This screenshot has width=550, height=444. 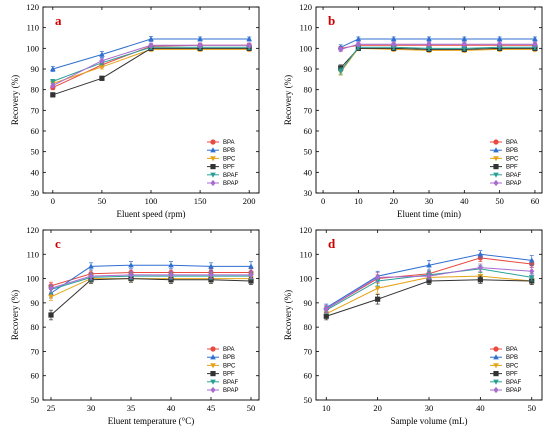 What do you see at coordinates (58, 20) in the screenshot?
I see `panel-label: a` at bounding box center [58, 20].